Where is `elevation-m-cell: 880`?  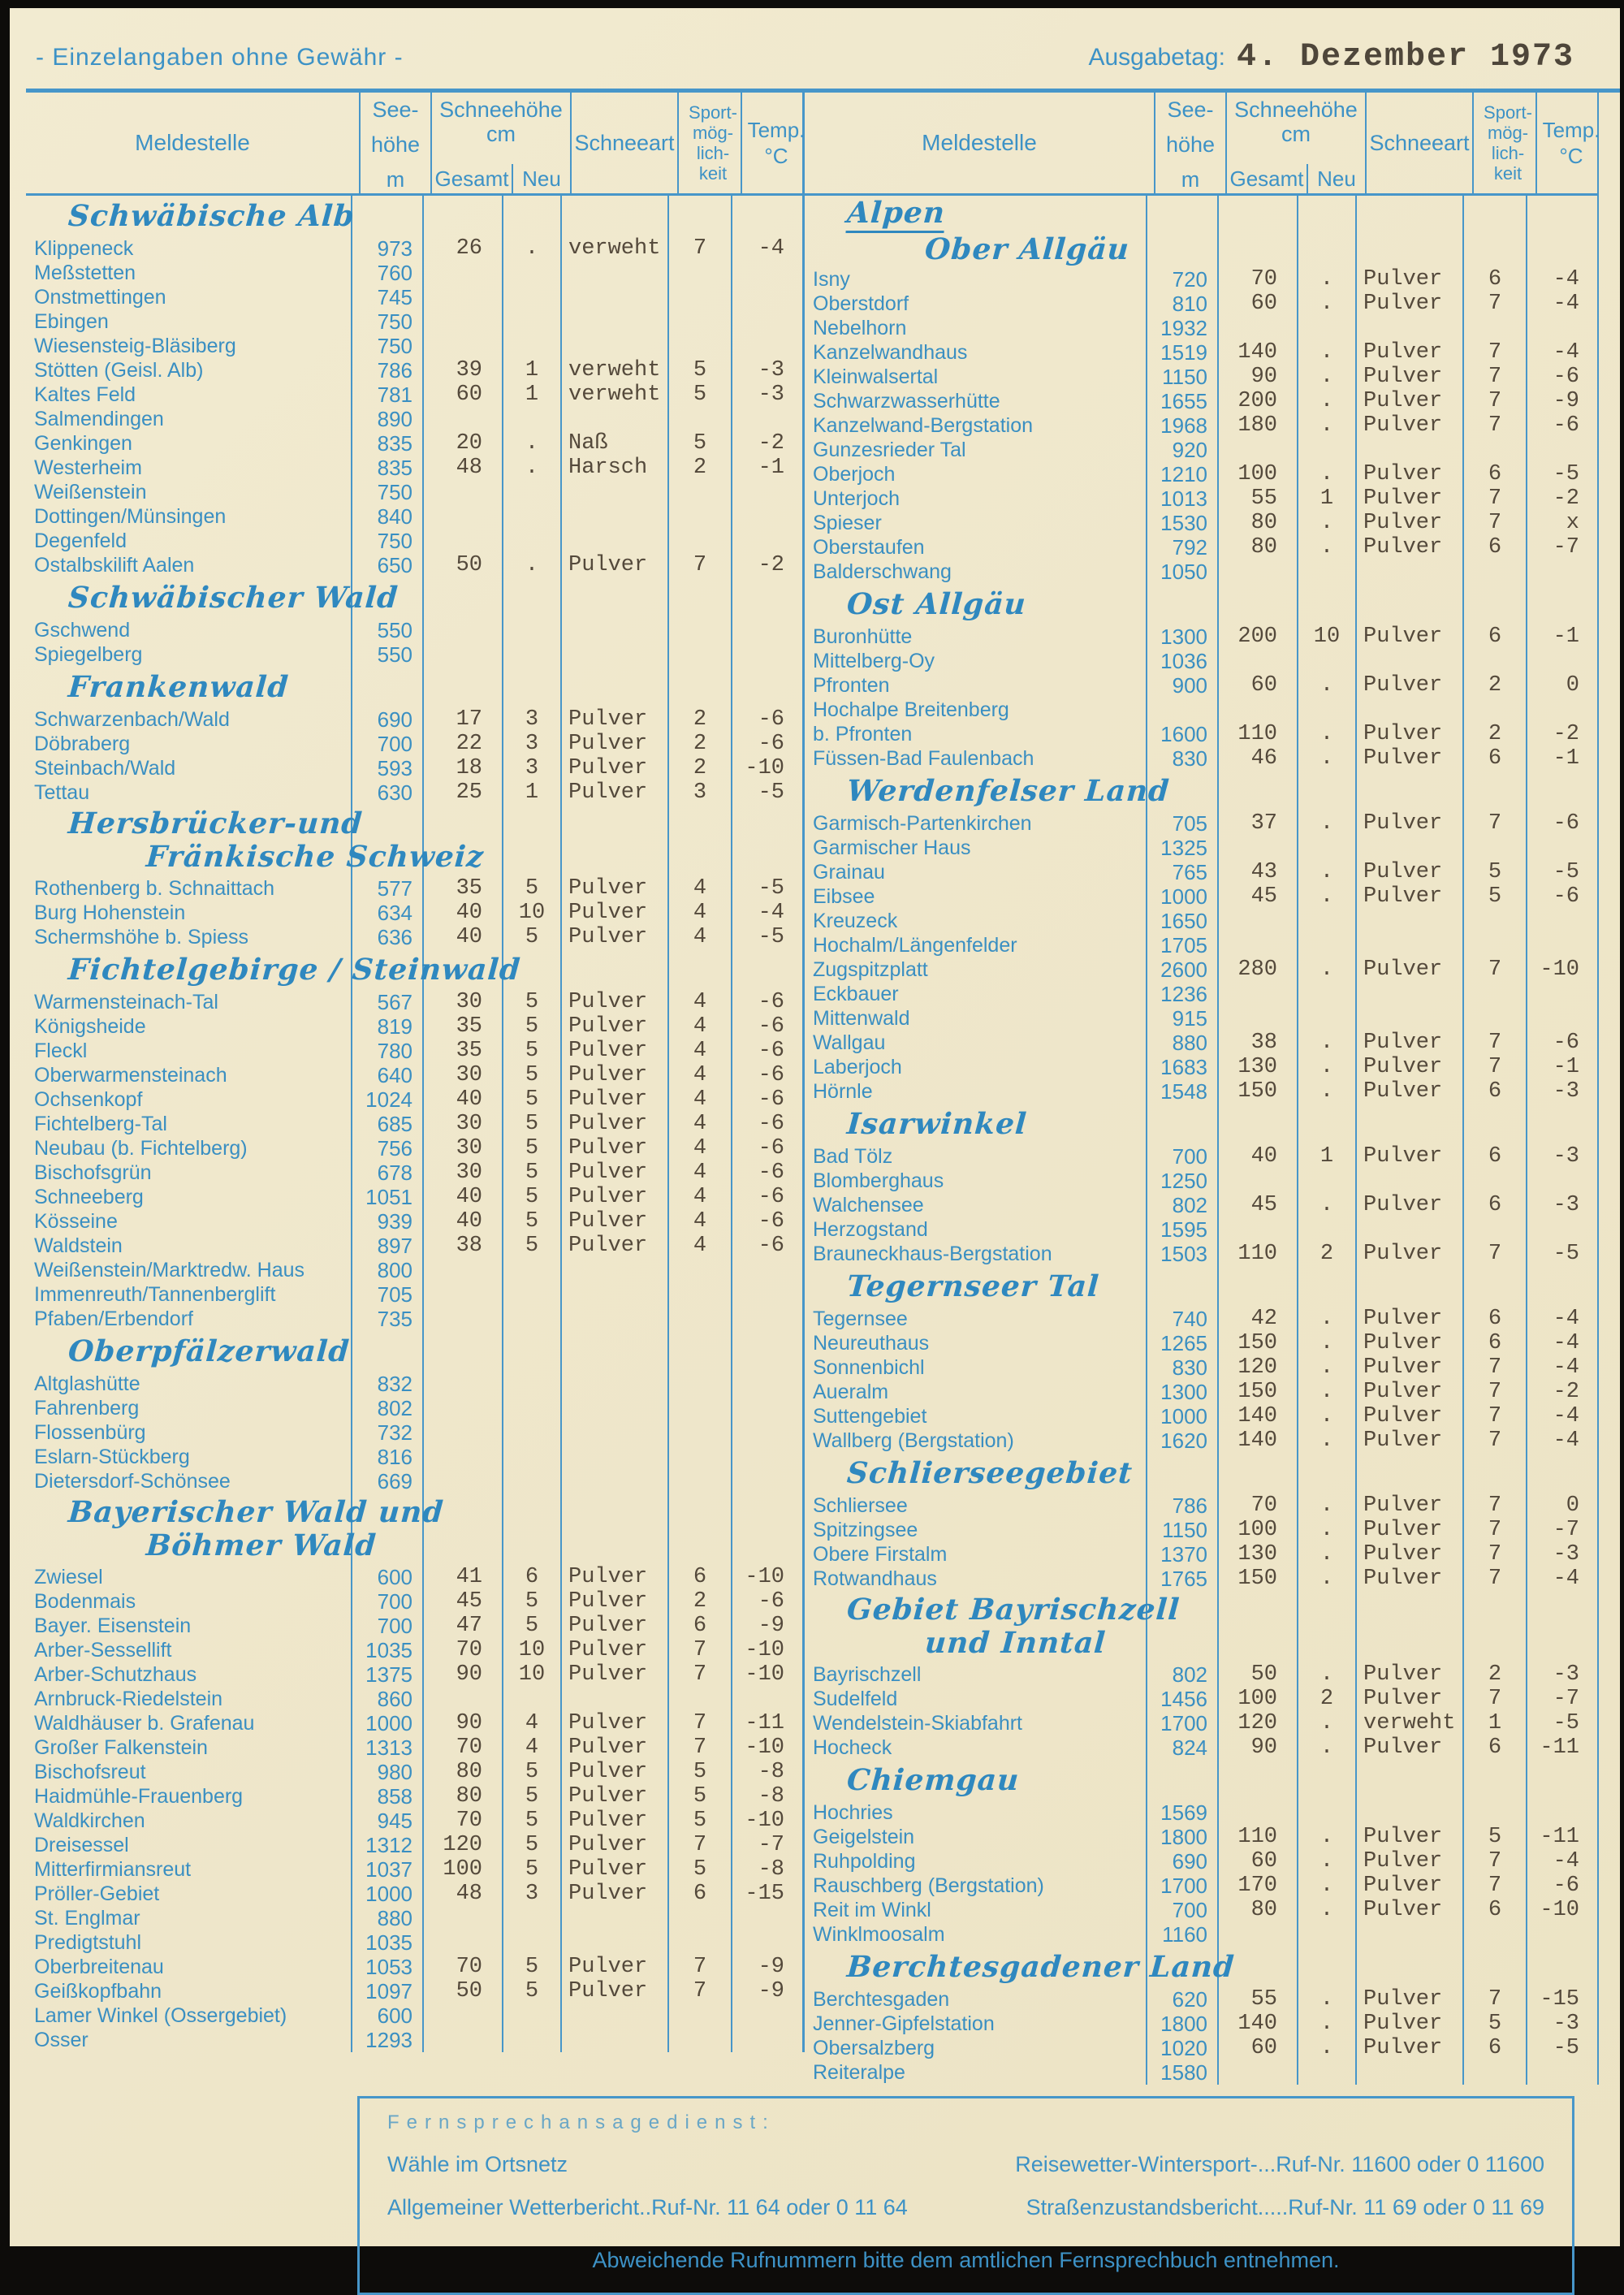
elevation-m-cell: 880 is located at coordinates (1182, 1043).